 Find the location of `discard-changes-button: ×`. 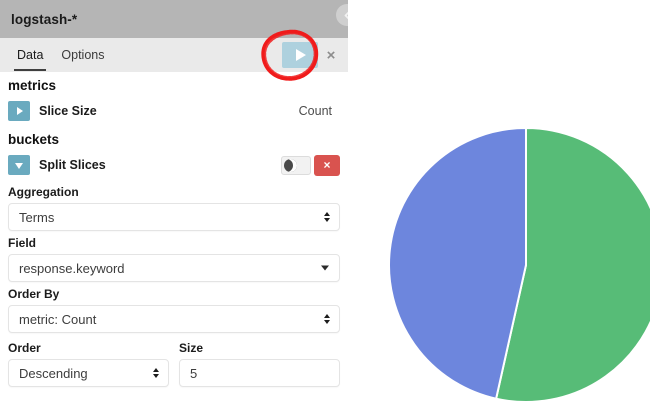

discard-changes-button: × is located at coordinates (331, 55).